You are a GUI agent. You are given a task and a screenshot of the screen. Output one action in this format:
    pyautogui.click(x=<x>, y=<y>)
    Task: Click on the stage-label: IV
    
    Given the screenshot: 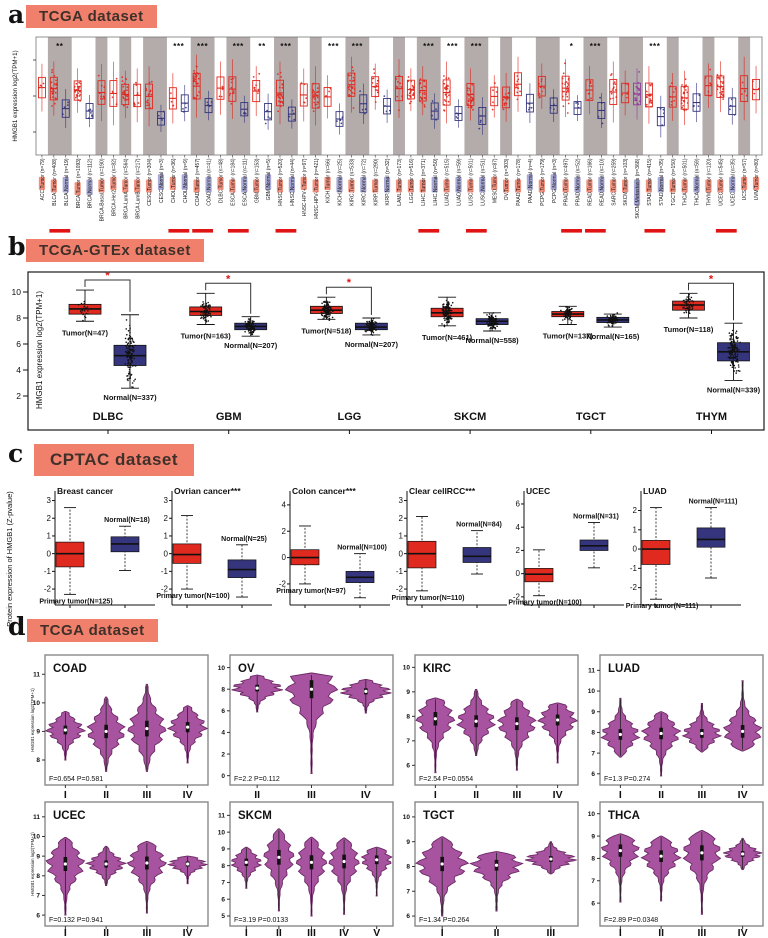 What is the action you would take?
    pyautogui.click(x=743, y=932)
    